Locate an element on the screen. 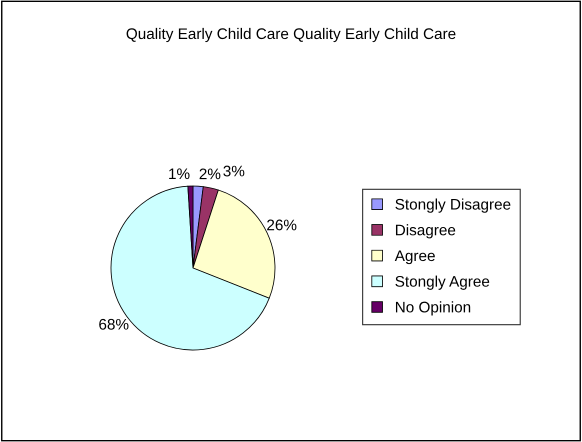 The image size is (582, 442). legend-label: Stongly Disagree is located at coordinates (452, 205).